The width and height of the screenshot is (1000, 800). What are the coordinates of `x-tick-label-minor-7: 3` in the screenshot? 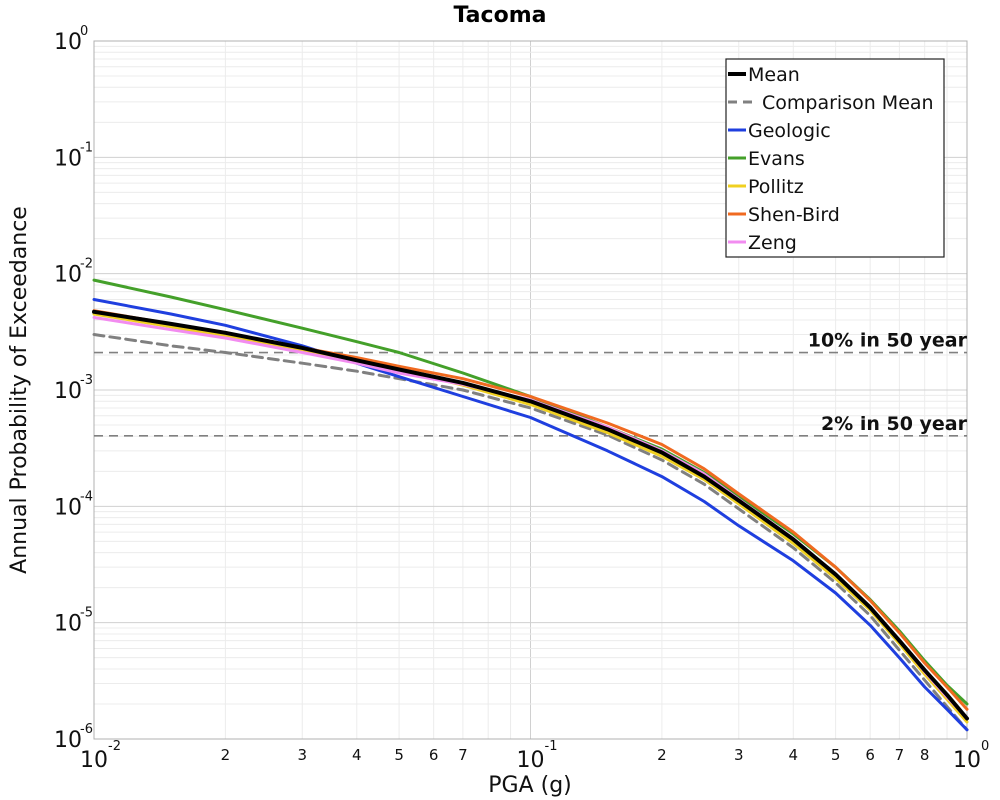 It's located at (739, 755).